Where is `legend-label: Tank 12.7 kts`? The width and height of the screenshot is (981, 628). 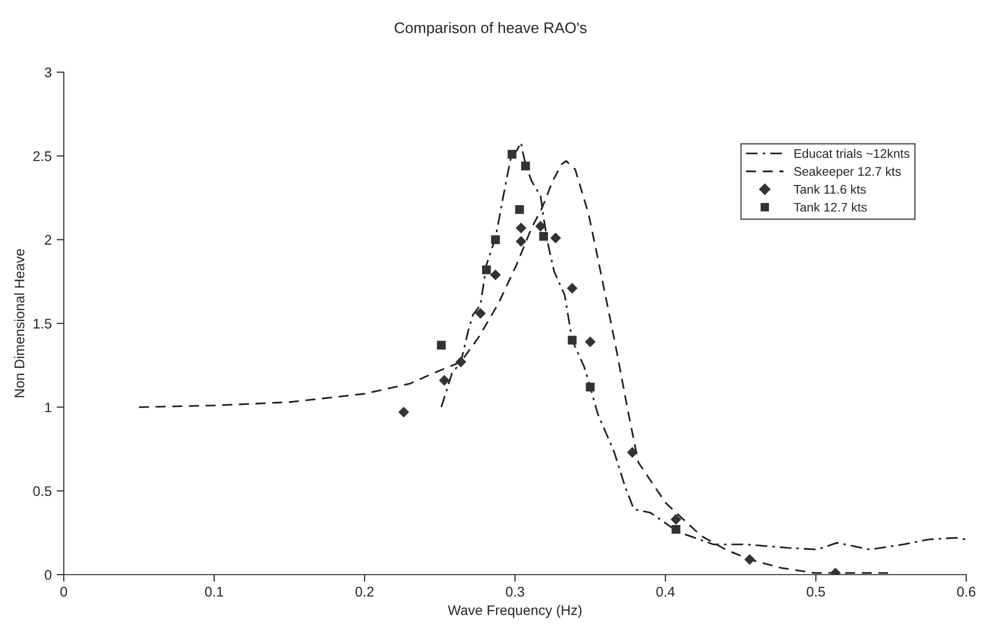
legend-label: Tank 12.7 kts is located at coordinates (830, 207).